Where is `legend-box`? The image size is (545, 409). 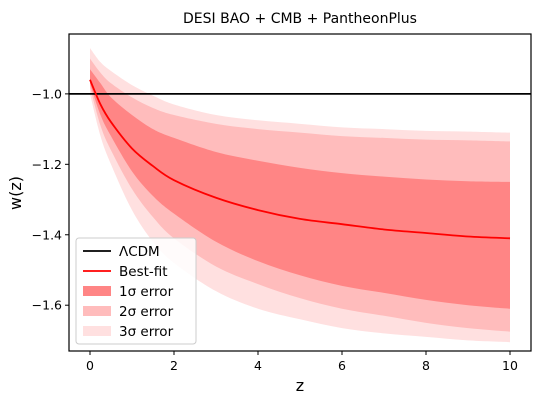 legend-box is located at coordinates (136, 291).